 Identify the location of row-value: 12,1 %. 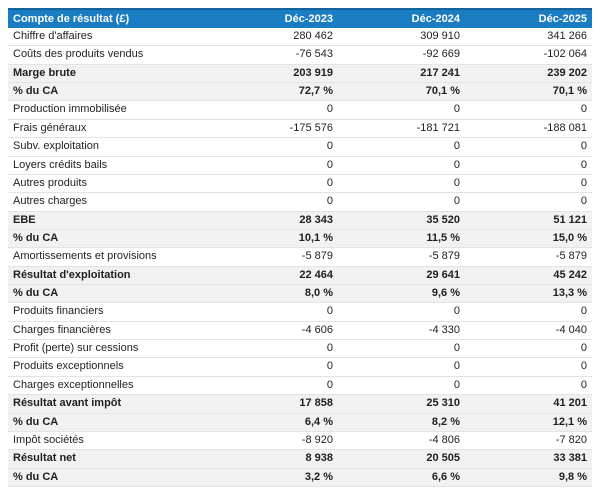
(528, 422).